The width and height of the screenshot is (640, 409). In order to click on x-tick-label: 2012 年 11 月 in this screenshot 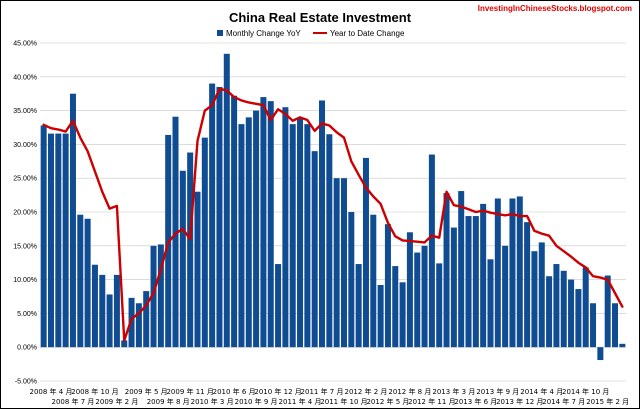, I will do `click(431, 401)`.